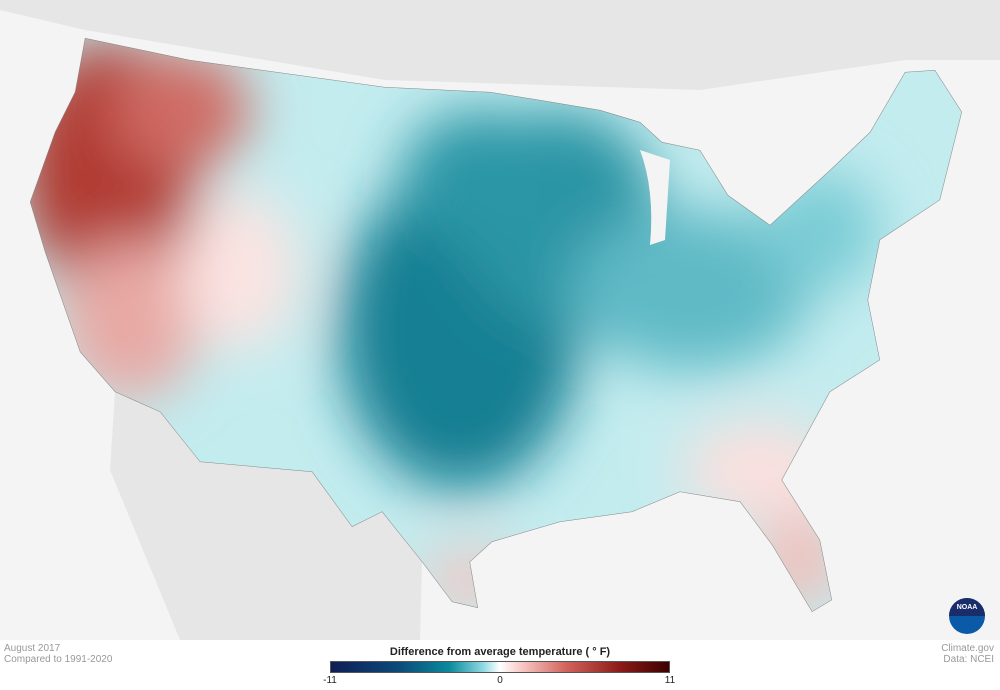 The image size is (1000, 690). What do you see at coordinates (968, 659) in the screenshot?
I see `data-credit: Data: NCEI` at bounding box center [968, 659].